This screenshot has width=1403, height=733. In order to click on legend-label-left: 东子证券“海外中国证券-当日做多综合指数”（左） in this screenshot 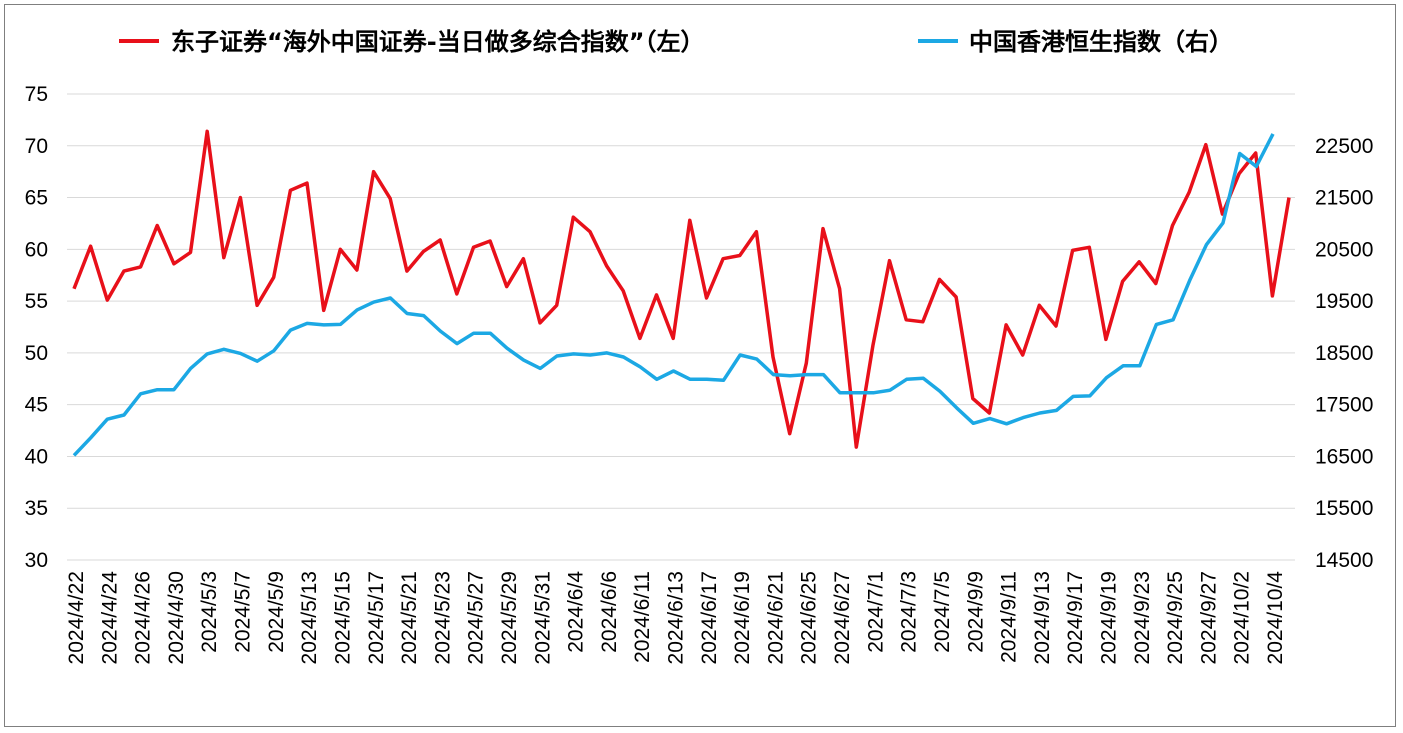, I will do `click(438, 42)`.